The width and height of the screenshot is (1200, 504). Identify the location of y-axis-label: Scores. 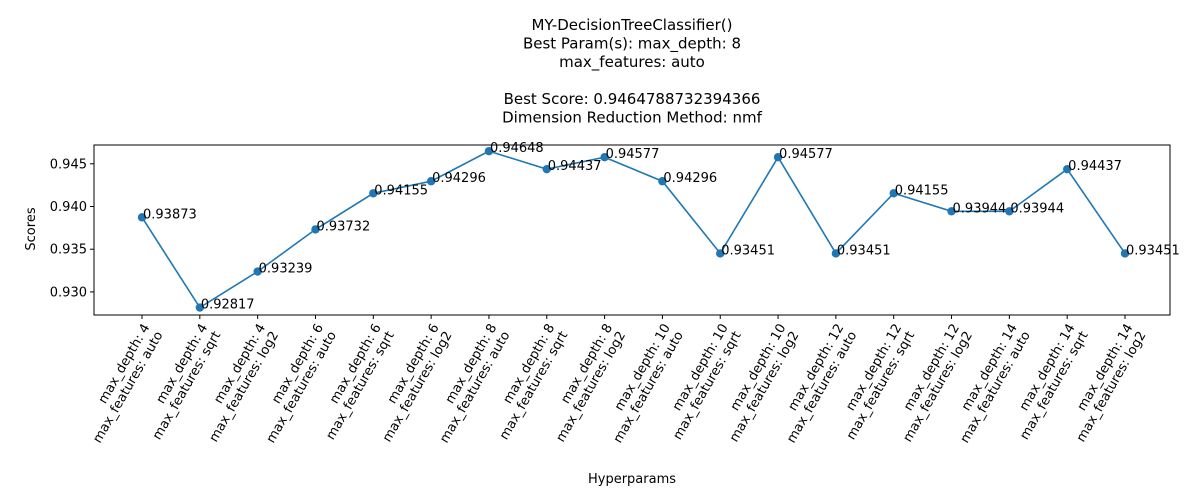
(31, 228).